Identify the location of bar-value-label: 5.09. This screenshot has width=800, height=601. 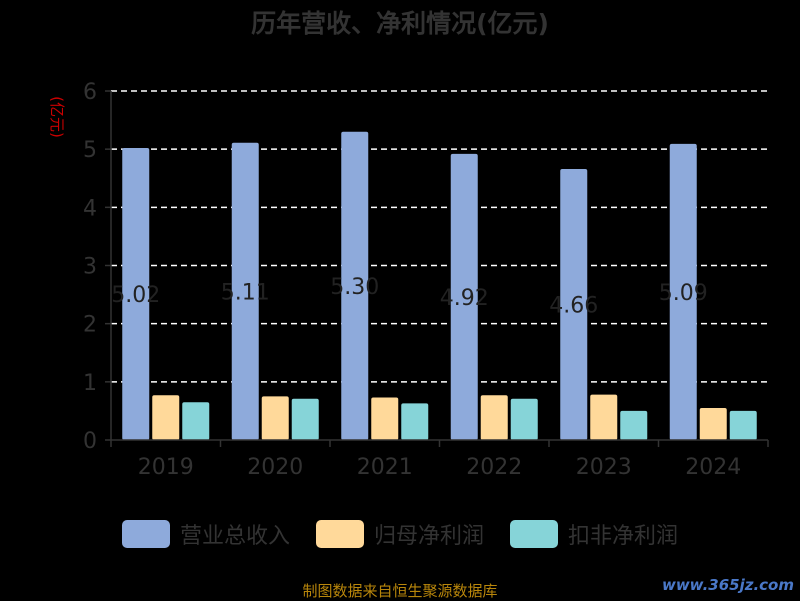
(683, 293).